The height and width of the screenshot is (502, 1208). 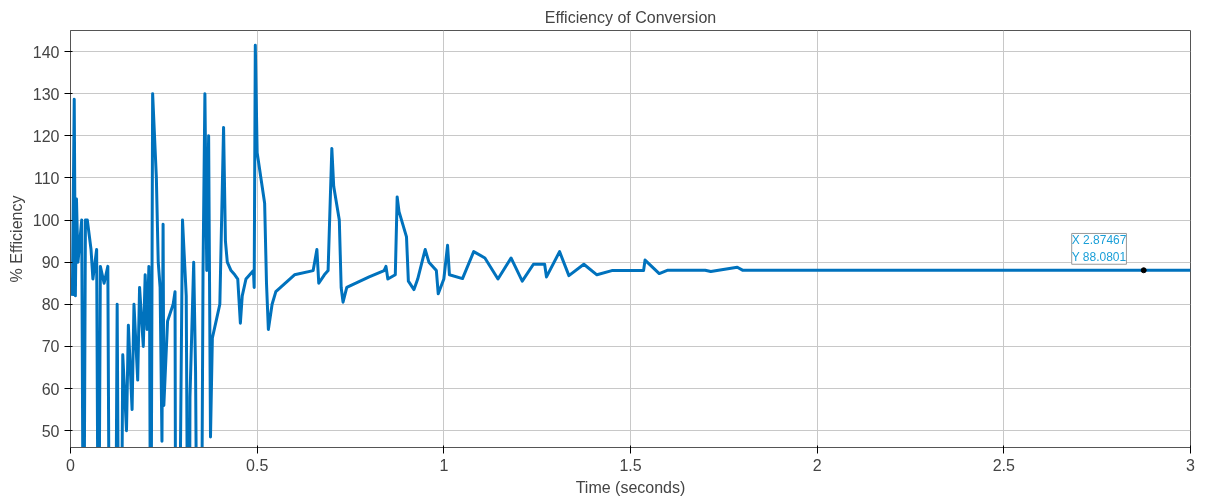 I want to click on y-axis-title: % Efficiency, so click(x=16, y=239).